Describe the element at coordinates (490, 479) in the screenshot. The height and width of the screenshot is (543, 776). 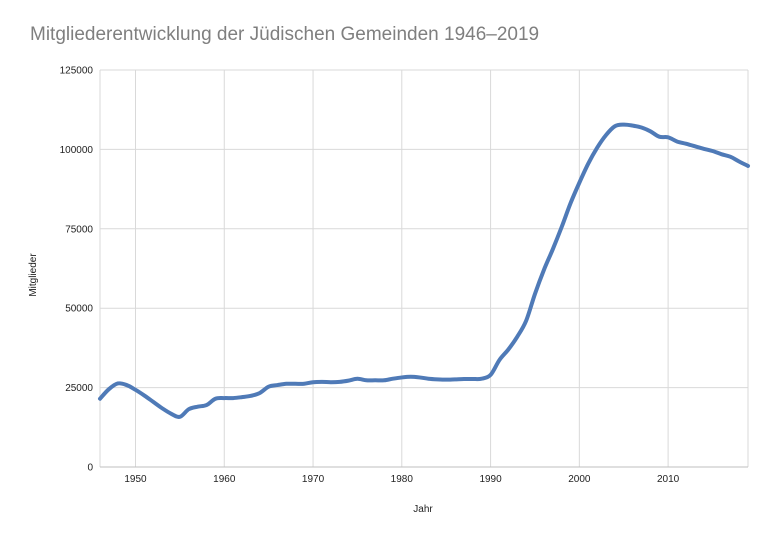
I see `x-tick-label: 1990` at that location.